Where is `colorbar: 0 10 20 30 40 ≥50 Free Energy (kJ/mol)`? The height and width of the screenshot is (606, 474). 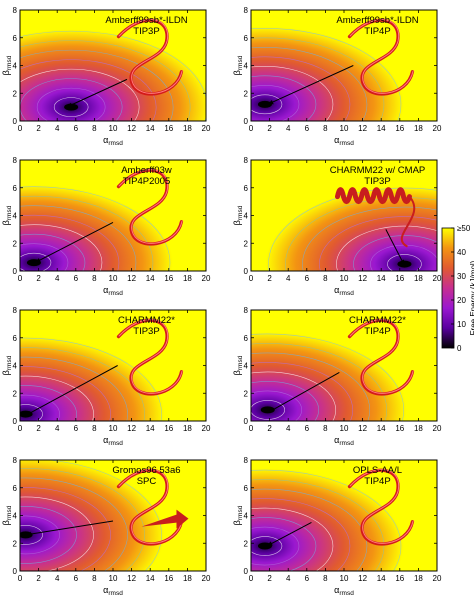 colorbar: 0 10 20 30 40 ≥50 Free Energy (kJ/mol) is located at coordinates (457, 288).